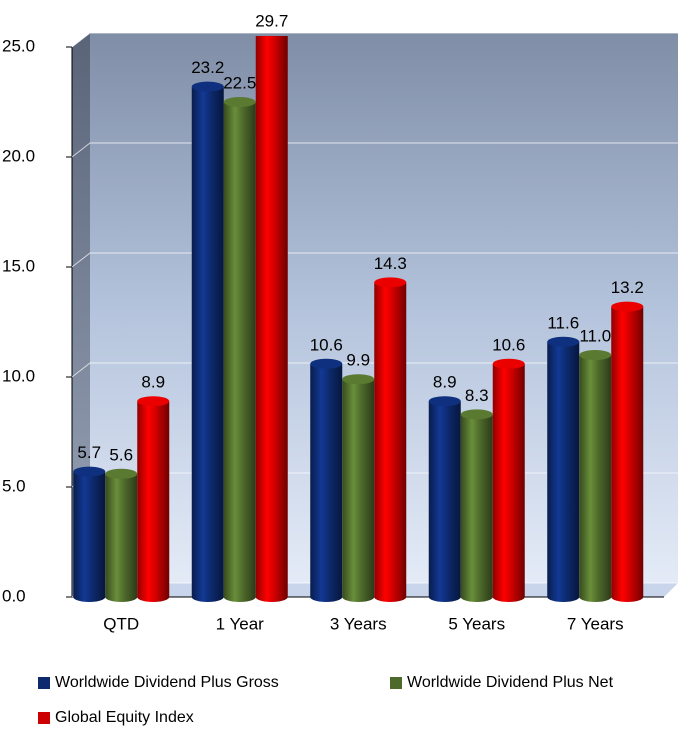 This screenshot has width=681, height=730. I want to click on value-label: 22.5, so click(239, 82).